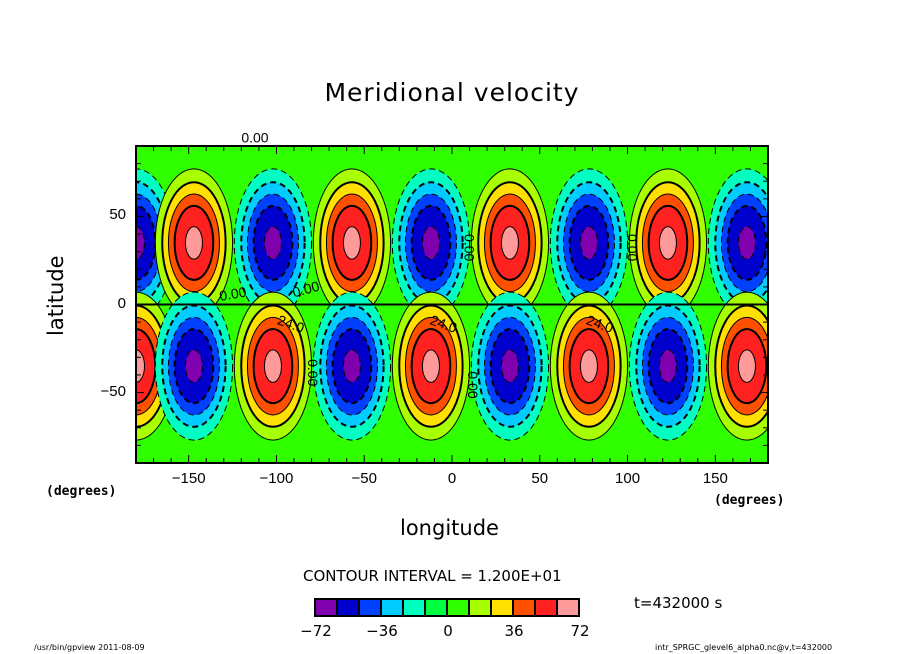 This screenshot has height=654, width=904. I want to click on x-tick-label: 0, so click(452, 478).